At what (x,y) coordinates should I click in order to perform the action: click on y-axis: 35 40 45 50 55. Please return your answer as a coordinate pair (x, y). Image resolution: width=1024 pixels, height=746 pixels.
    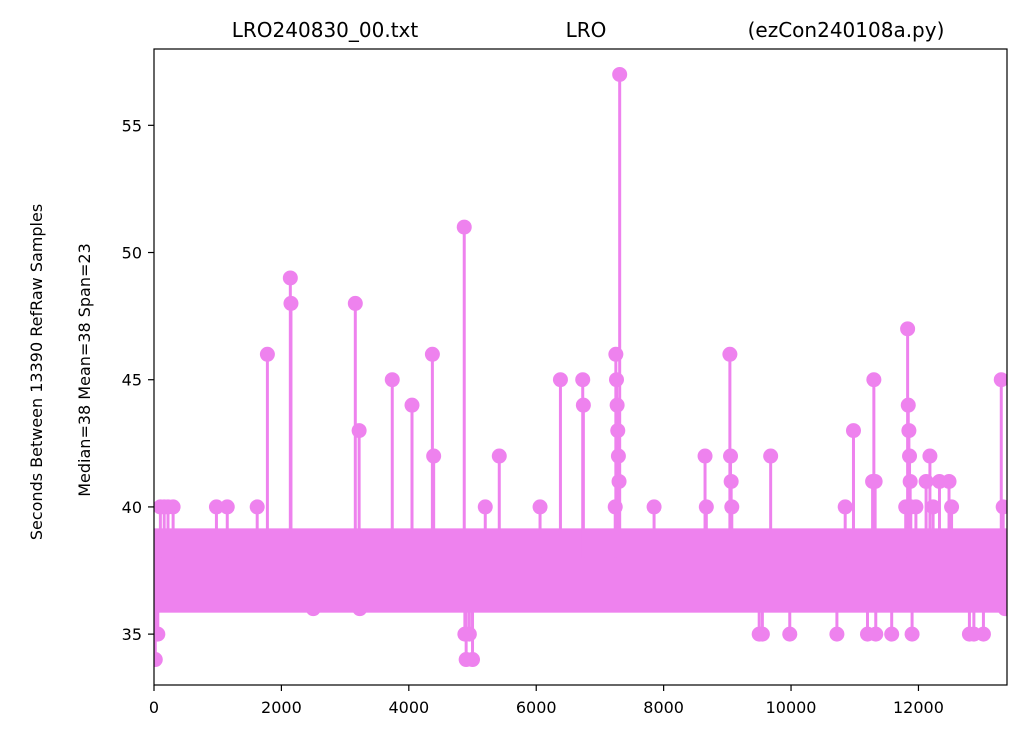
    Looking at the image, I should click on (138, 380).